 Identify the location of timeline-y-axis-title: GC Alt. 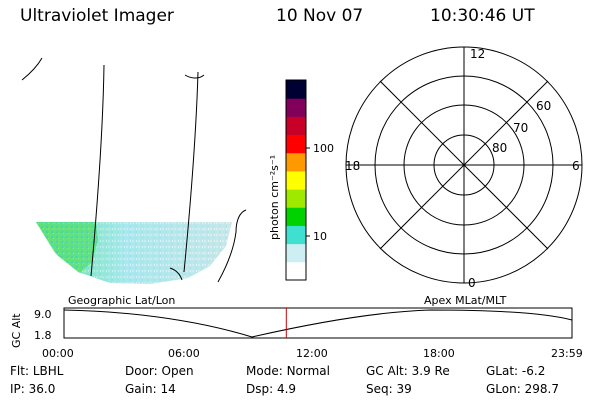
(16, 330).